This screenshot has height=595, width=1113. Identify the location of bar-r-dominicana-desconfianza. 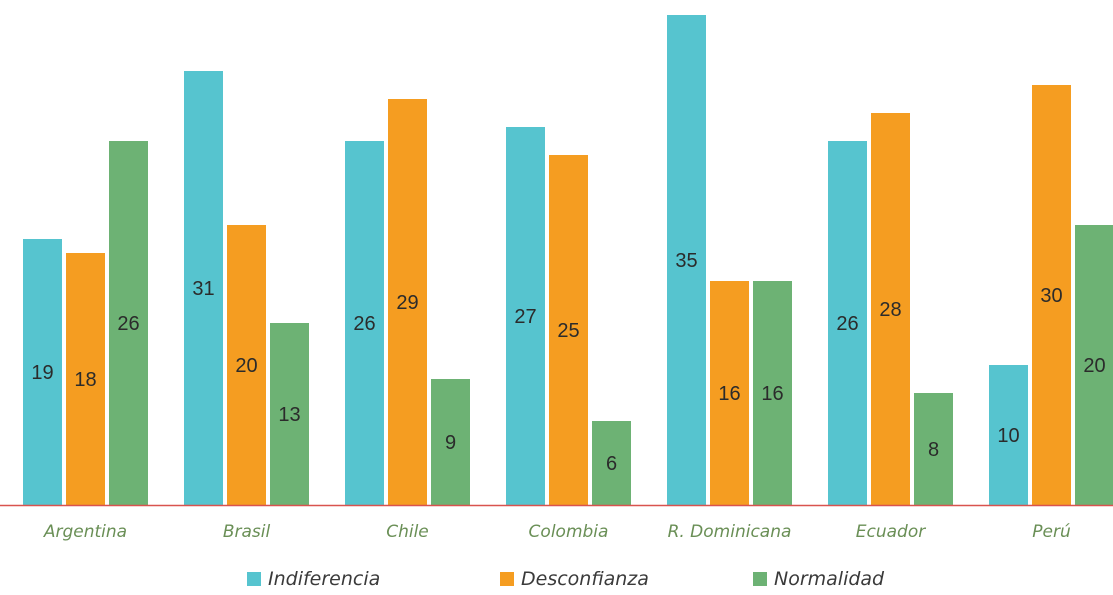
(729, 393).